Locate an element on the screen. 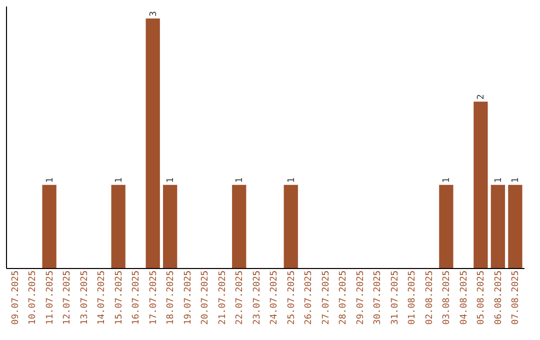 This screenshot has width=540, height=340. x-tick-label: 14.07.2025 is located at coordinates (102, 297).